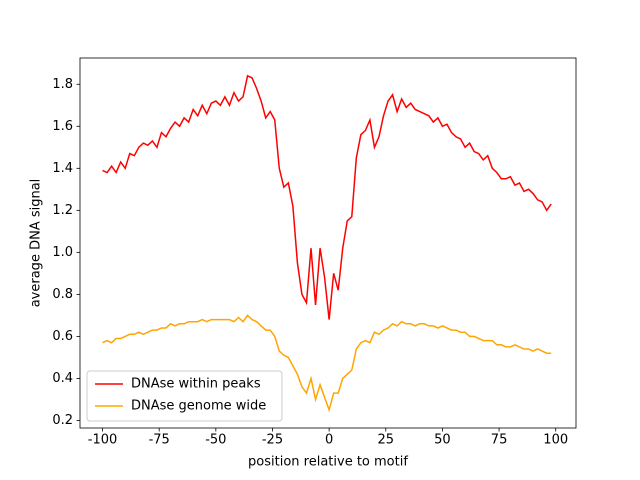 The width and height of the screenshot is (640, 480). Describe the element at coordinates (62, 252) in the screenshot. I see `y-tick-label: 1.0` at that location.